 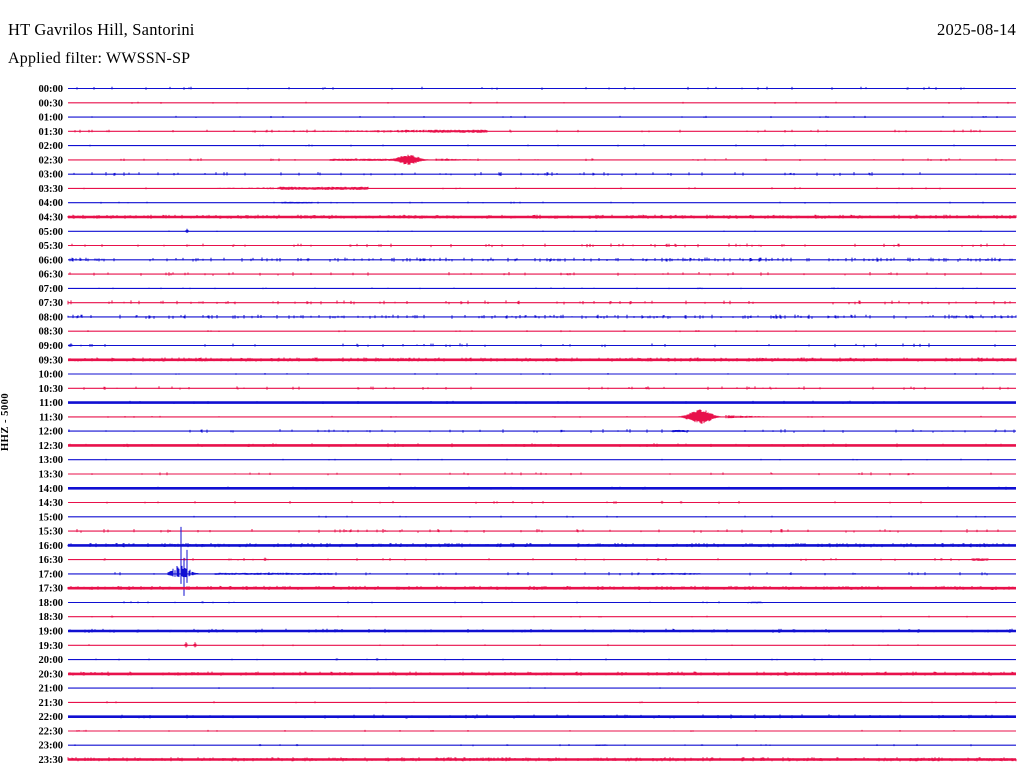 What do you see at coordinates (51, 475) in the screenshot?
I see `trace-row-label: 13:30` at bounding box center [51, 475].